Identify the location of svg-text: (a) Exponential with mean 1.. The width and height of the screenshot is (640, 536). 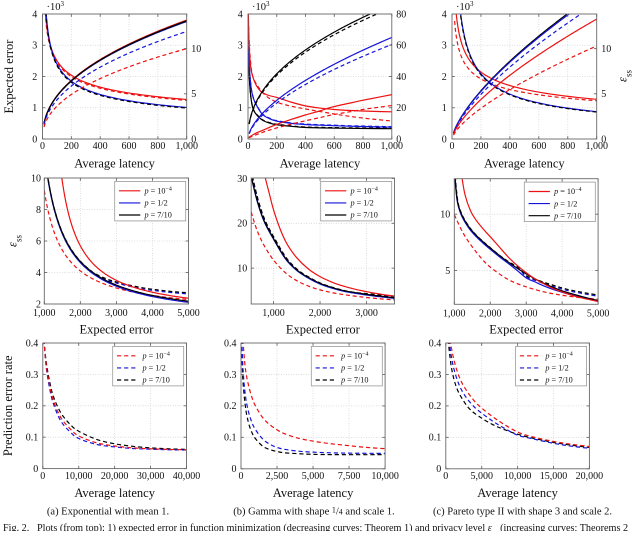
(108, 511).